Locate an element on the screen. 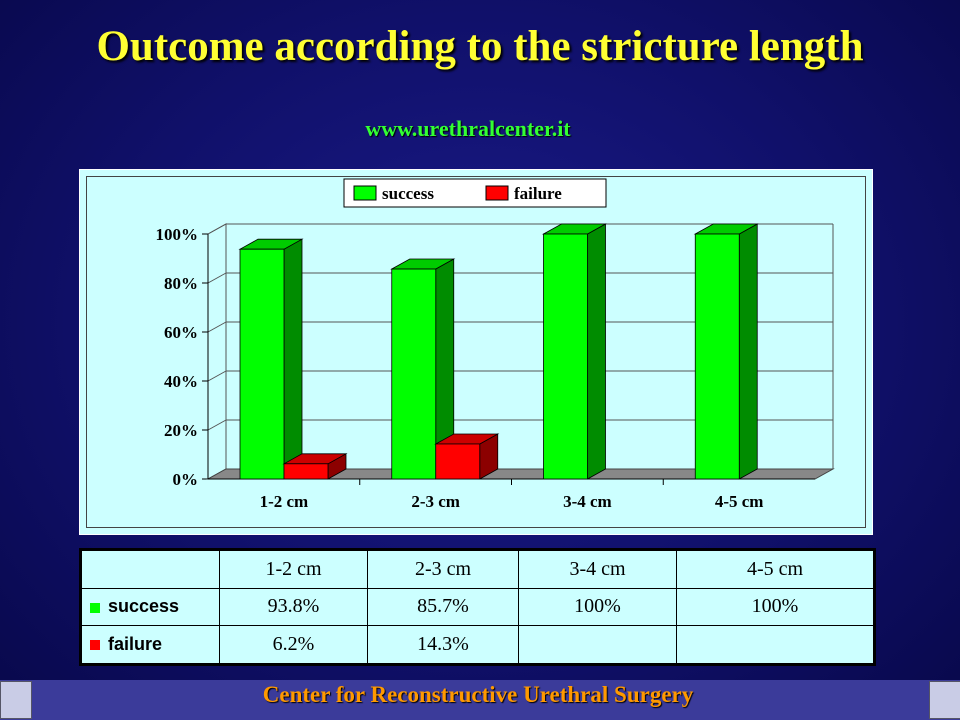 Image resolution: width=960 pixels, height=720 pixels. table-header-cell: 2-3 cm is located at coordinates (443, 569).